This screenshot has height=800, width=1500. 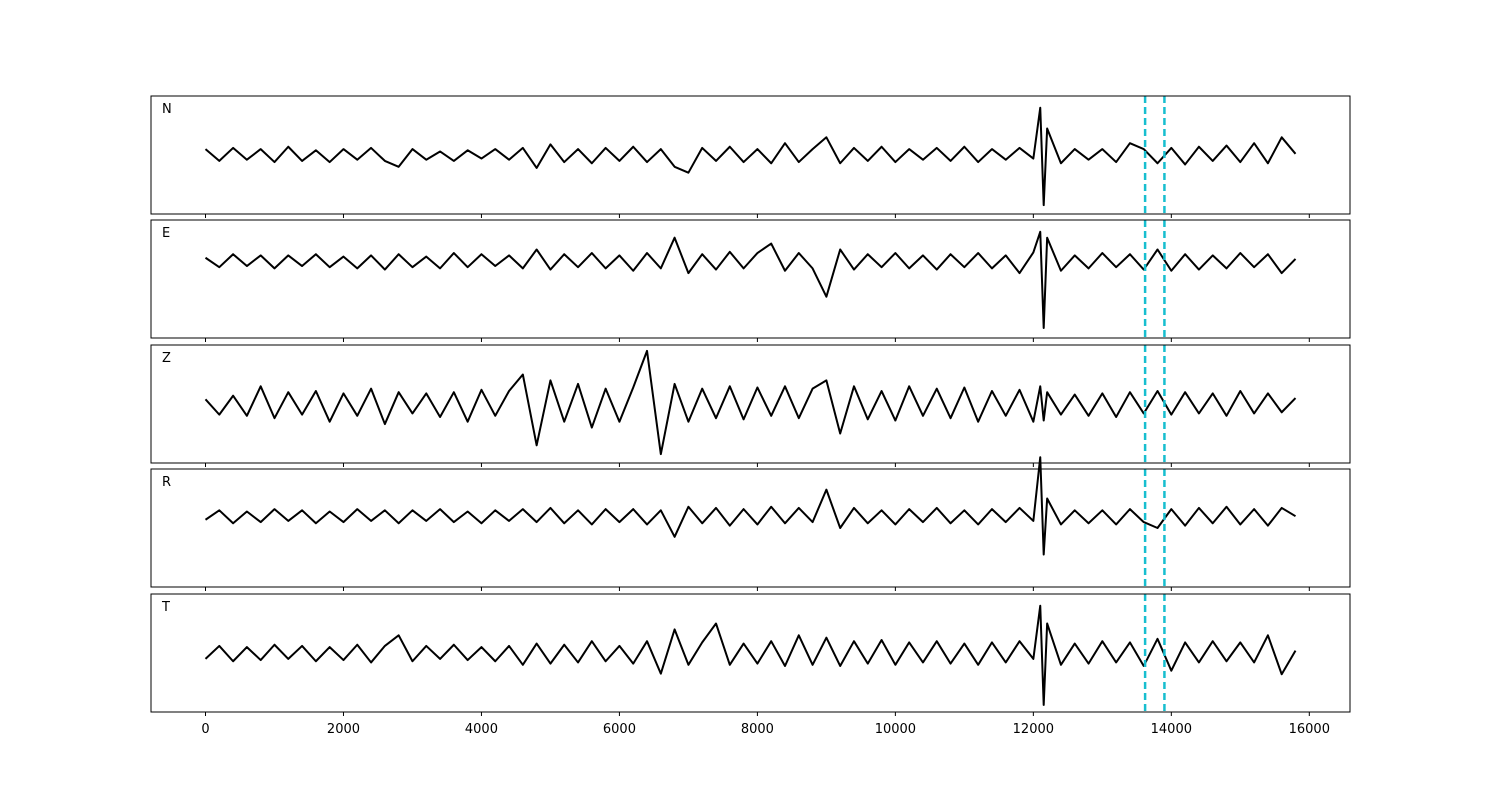 What do you see at coordinates (895, 729) in the screenshot?
I see `x-tick-label: 10000` at bounding box center [895, 729].